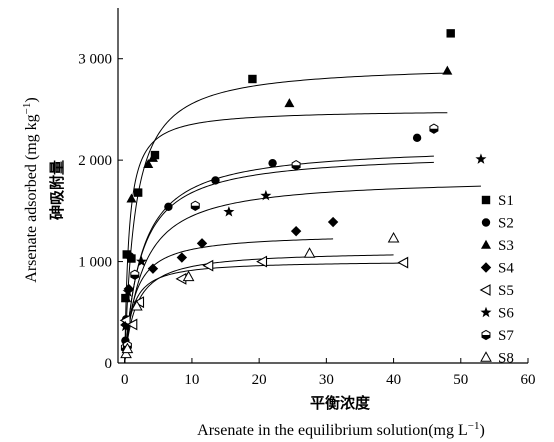  I want to click on legend-label: S7, so click(506, 336).